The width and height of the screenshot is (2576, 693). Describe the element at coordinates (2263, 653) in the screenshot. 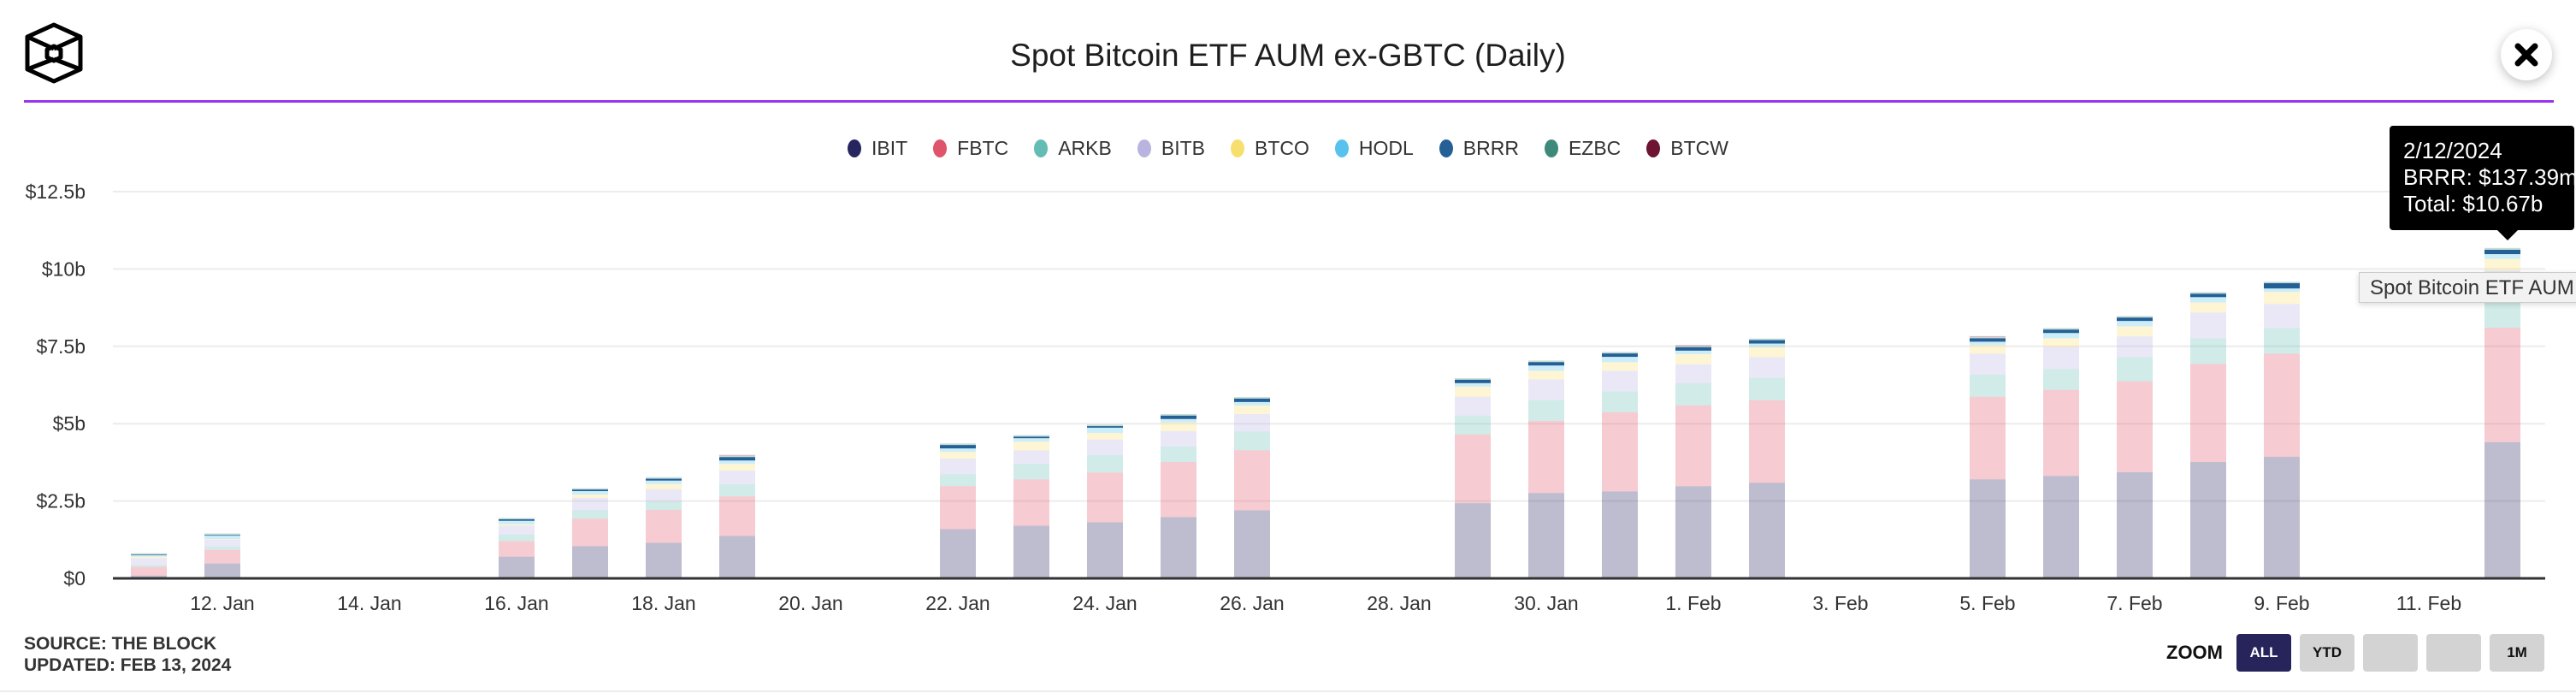

I see `zoom-all-button: ALL` at that location.